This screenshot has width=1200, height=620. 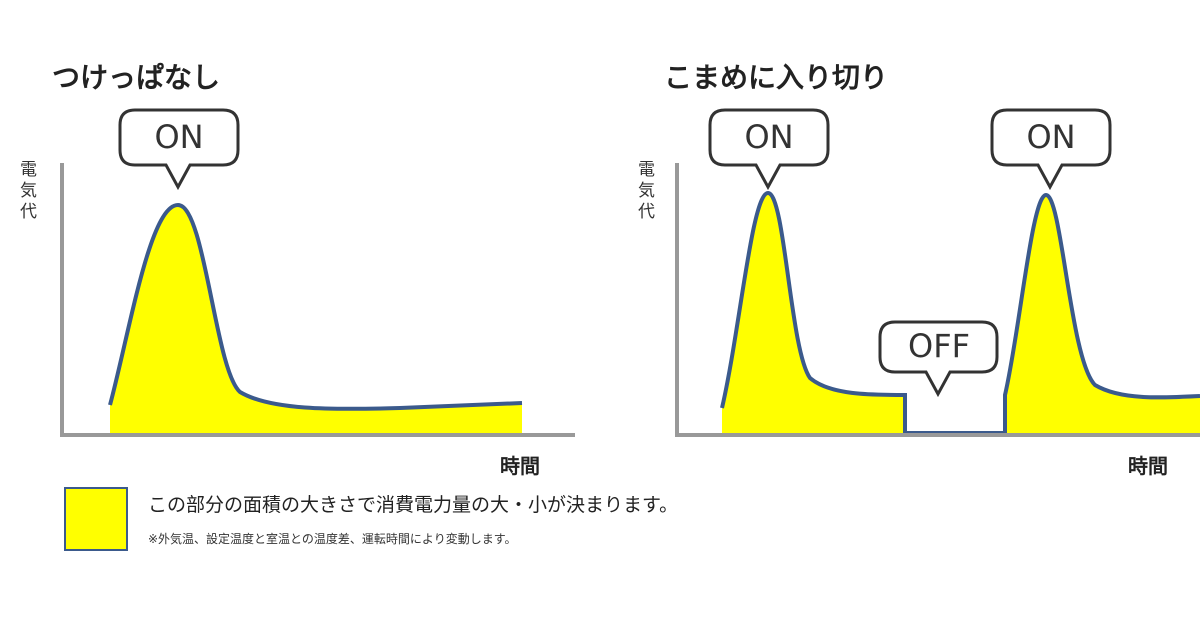 What do you see at coordinates (776, 77) in the screenshot?
I see `panel-title: こまめに入り切り` at bounding box center [776, 77].